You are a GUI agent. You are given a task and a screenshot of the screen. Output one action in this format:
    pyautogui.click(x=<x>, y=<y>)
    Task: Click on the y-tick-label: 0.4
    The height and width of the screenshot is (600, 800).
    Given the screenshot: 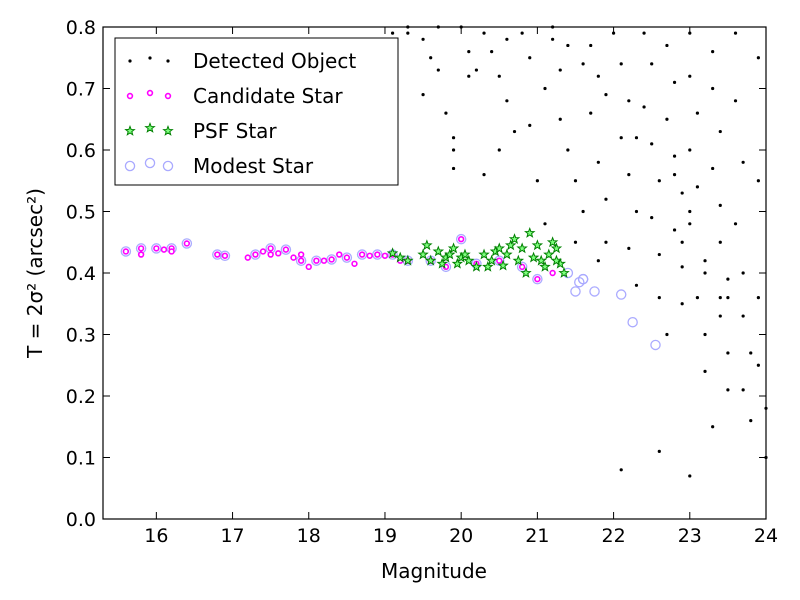 What is the action you would take?
    pyautogui.click(x=81, y=274)
    